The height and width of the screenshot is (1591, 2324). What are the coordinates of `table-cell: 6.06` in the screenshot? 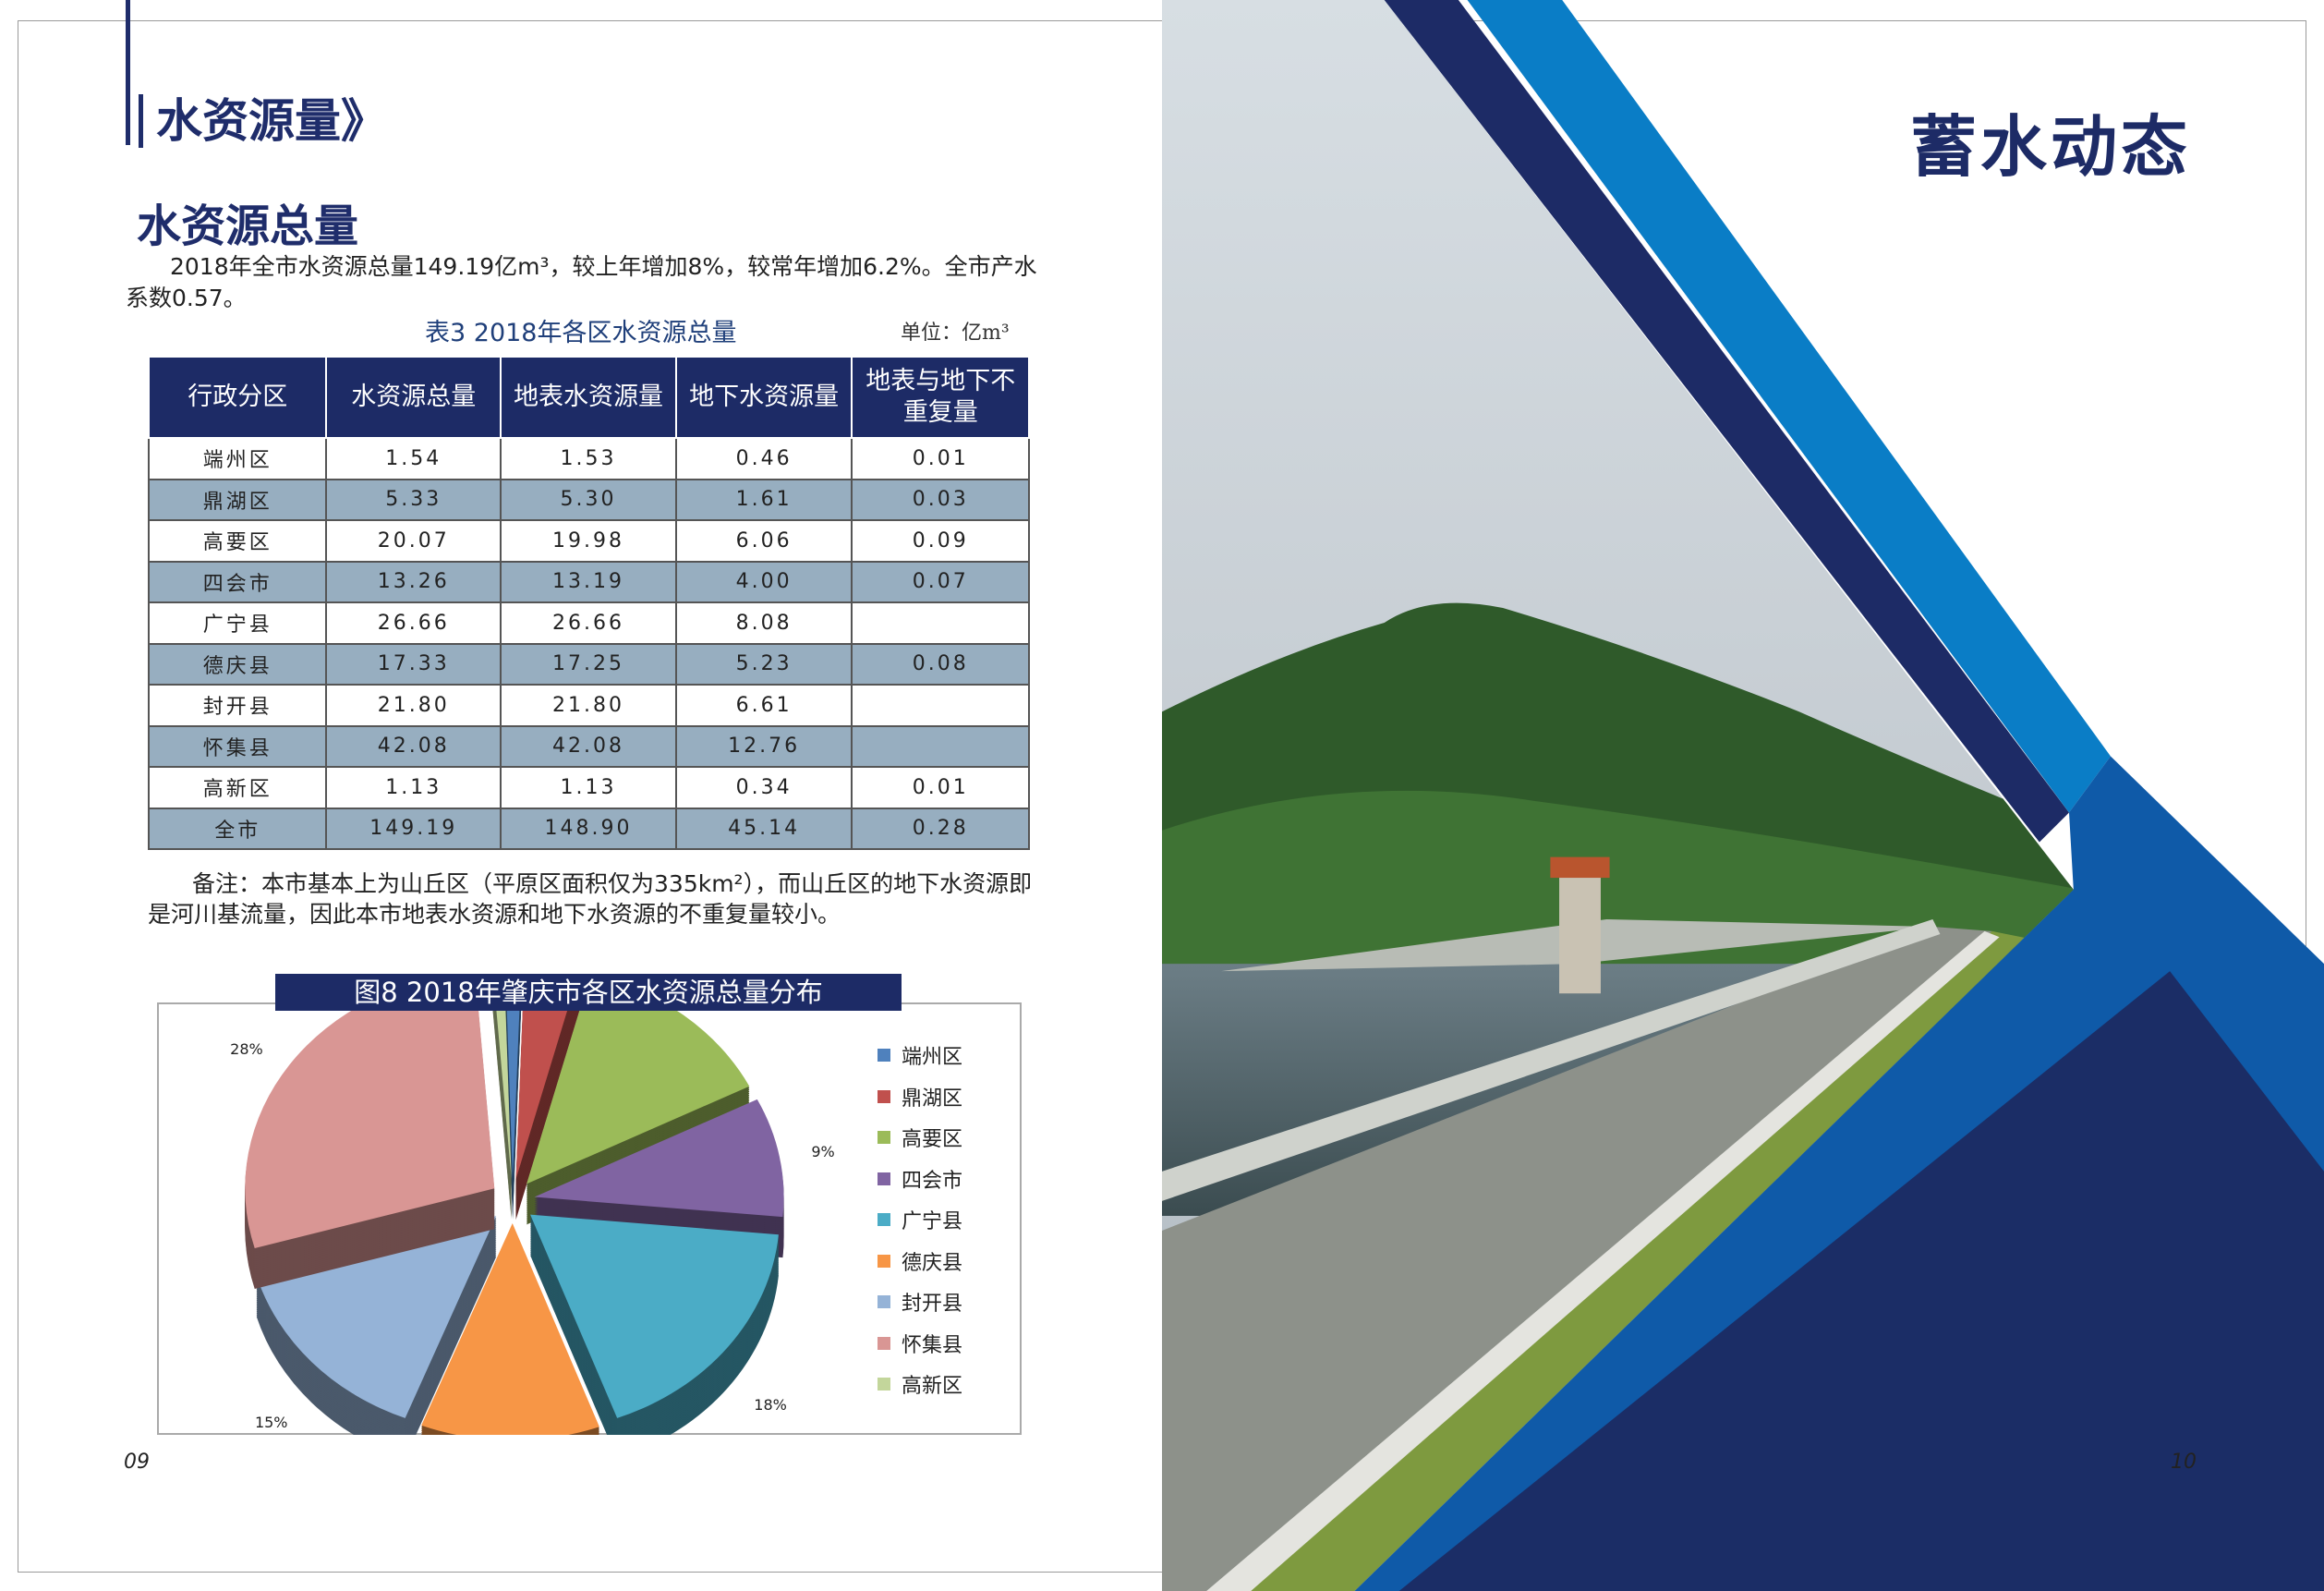 It's located at (763, 541).